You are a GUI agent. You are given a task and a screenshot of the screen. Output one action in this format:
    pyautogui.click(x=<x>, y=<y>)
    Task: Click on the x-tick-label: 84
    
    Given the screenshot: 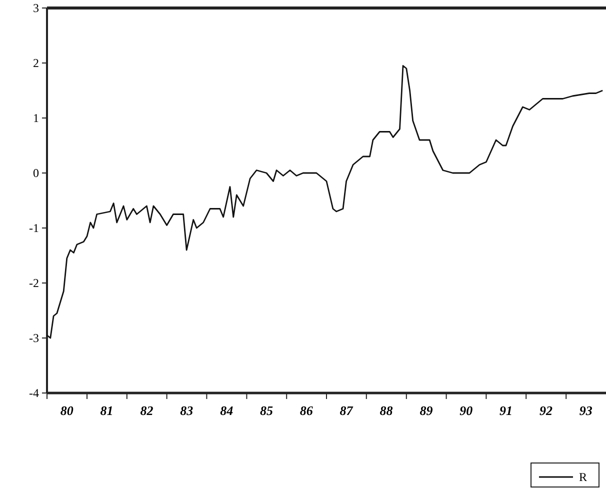 What is the action you would take?
    pyautogui.click(x=227, y=410)
    